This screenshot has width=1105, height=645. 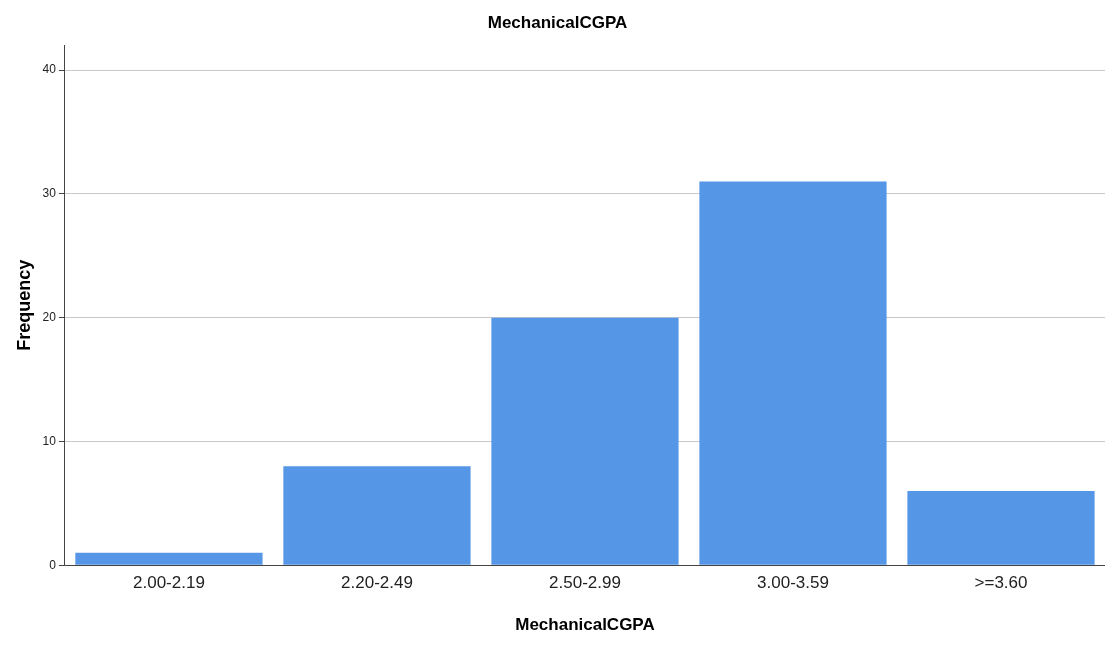 I want to click on x-tick-label: >=3.60, so click(x=1001, y=583).